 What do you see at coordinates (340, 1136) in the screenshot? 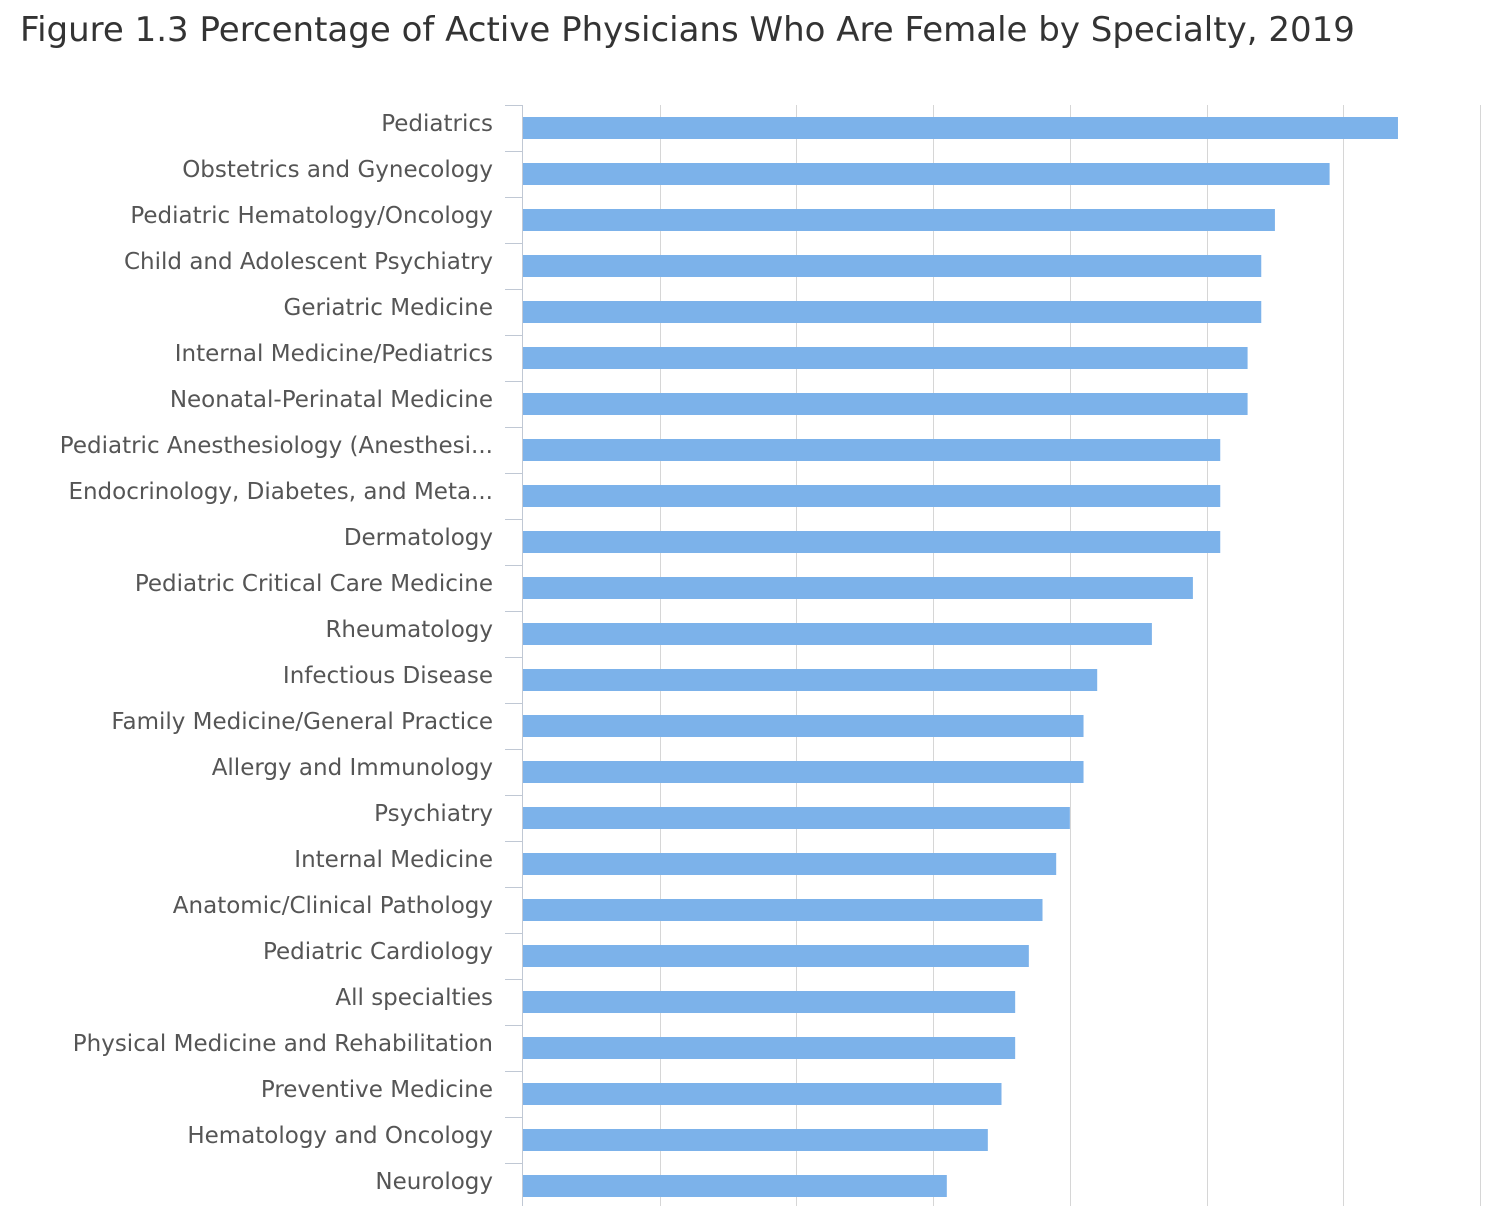
I see `category-label: Hematology and Oncology` at bounding box center [340, 1136].